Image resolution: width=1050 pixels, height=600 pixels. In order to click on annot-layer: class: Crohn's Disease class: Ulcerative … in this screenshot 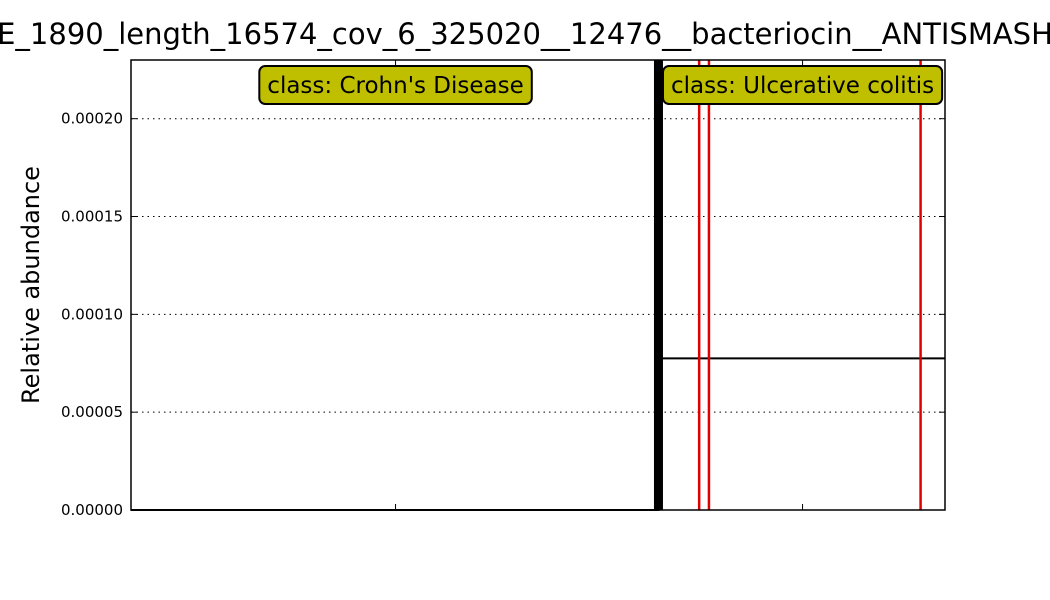, I will do `click(601, 85)`.